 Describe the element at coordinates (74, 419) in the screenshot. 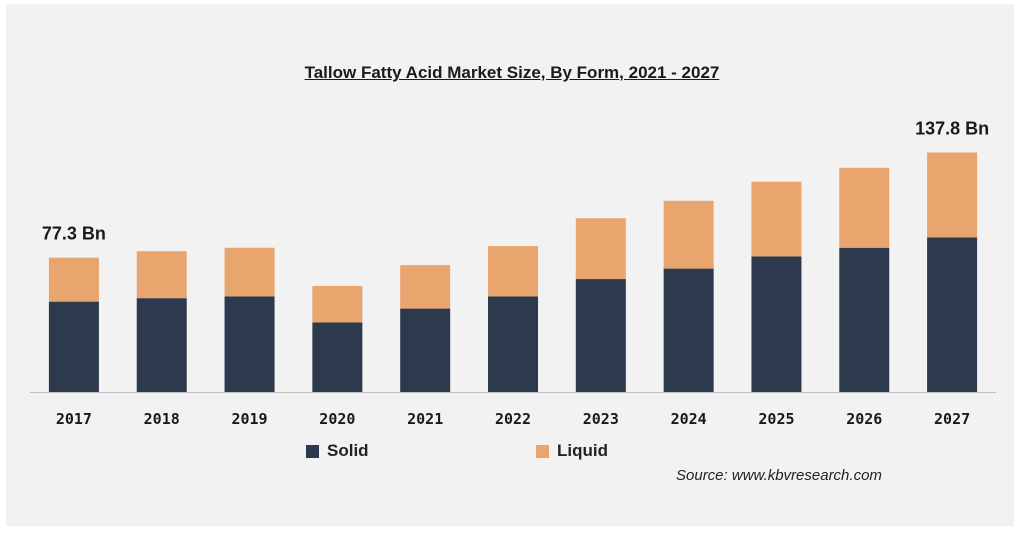

I see `x-tick-label-2017: 2017` at that location.